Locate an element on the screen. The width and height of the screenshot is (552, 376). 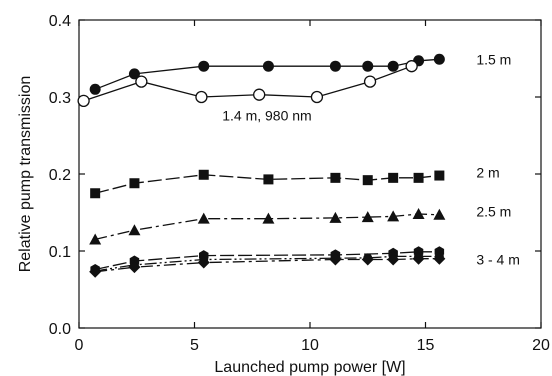
y-axis-title: Relative pump transmission is located at coordinates (25, 174).